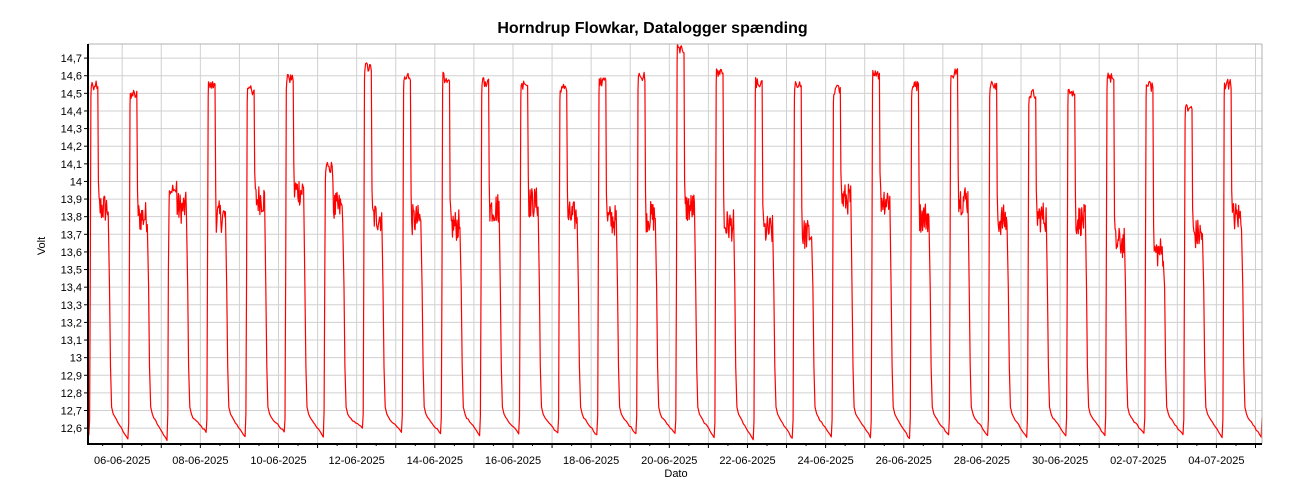  I want to click on y-tick-label: 12,9, so click(71, 376).